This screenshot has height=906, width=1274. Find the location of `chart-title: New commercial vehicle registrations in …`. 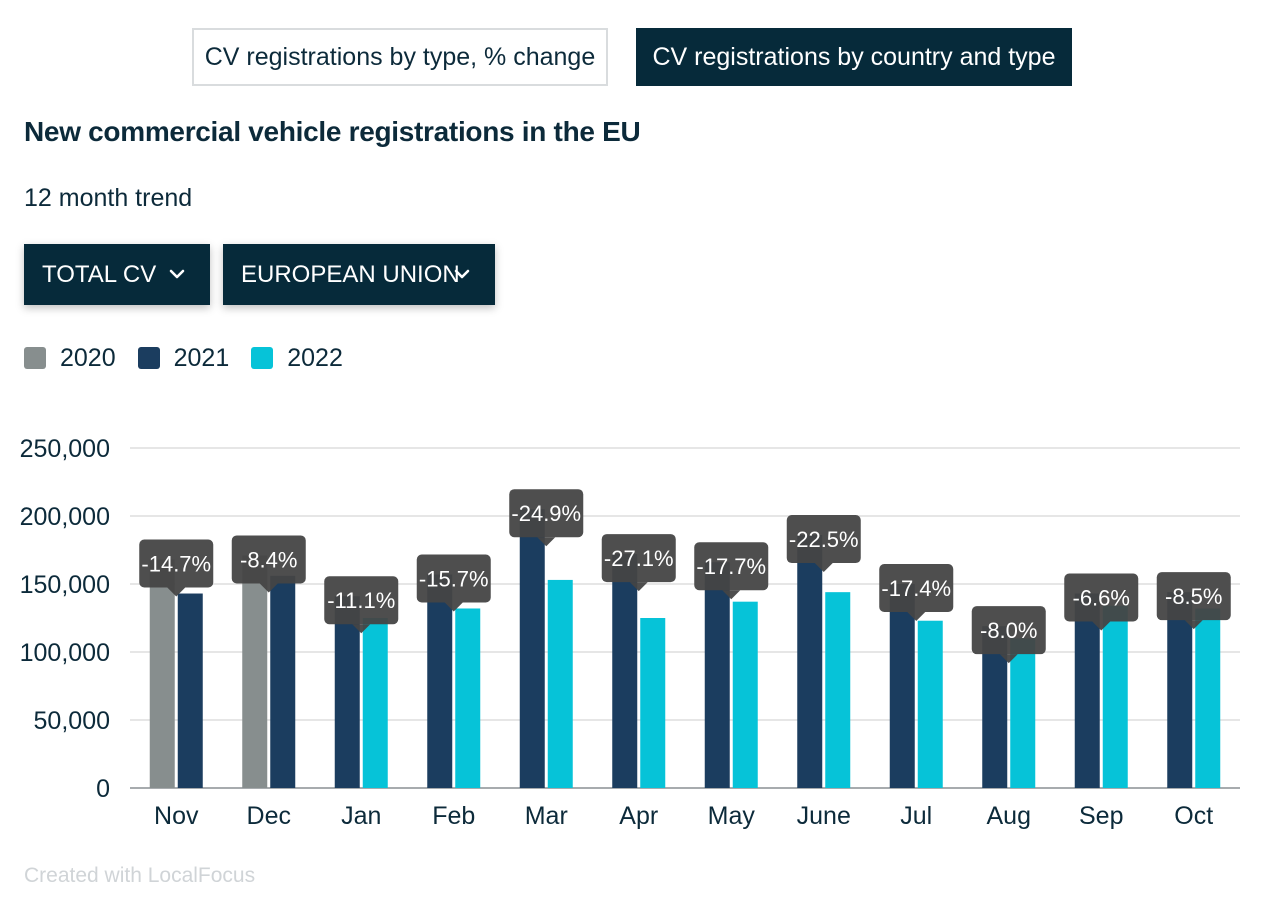

chart-title: New commercial vehicle registrations in … is located at coordinates (332, 131).